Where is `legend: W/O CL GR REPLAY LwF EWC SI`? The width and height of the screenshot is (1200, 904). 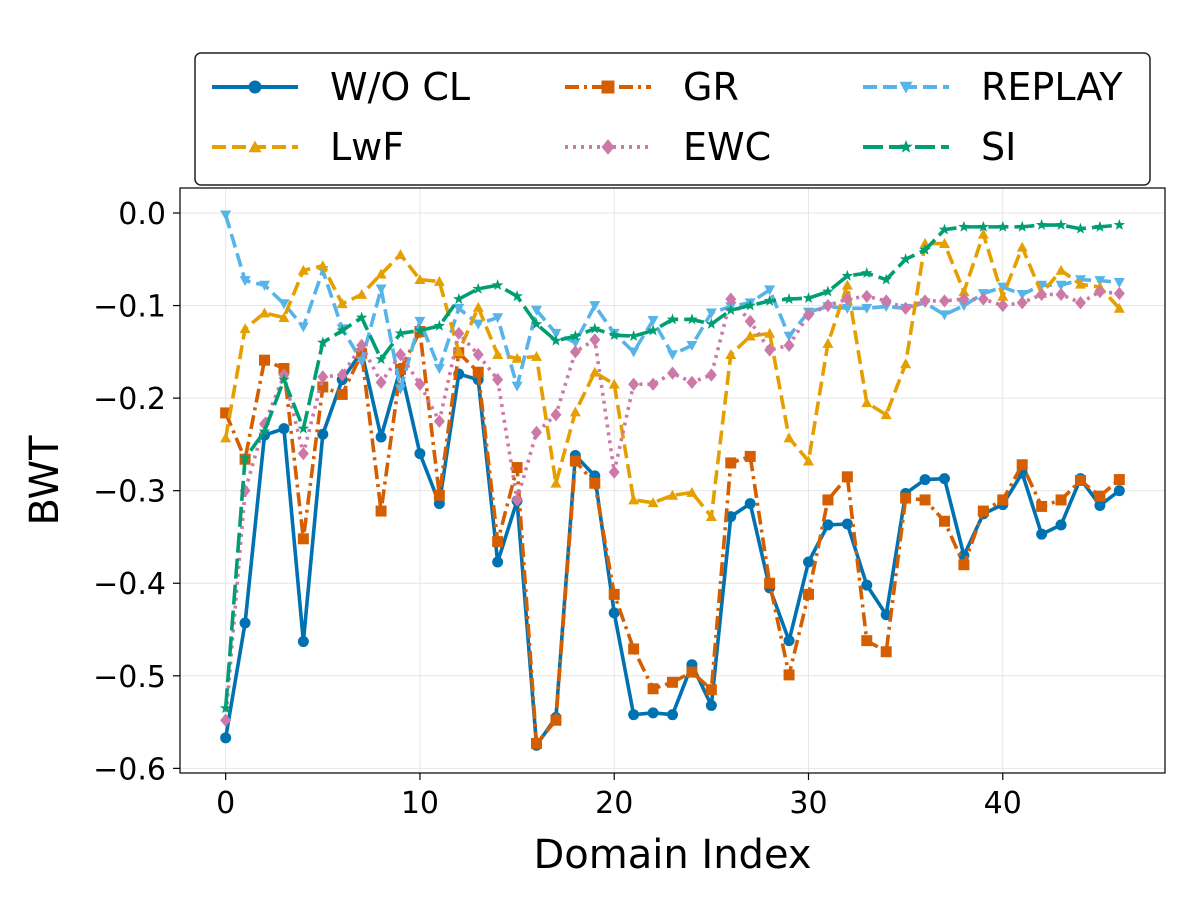 legend: W/O CL GR REPLAY LwF EWC SI is located at coordinates (672, 119).